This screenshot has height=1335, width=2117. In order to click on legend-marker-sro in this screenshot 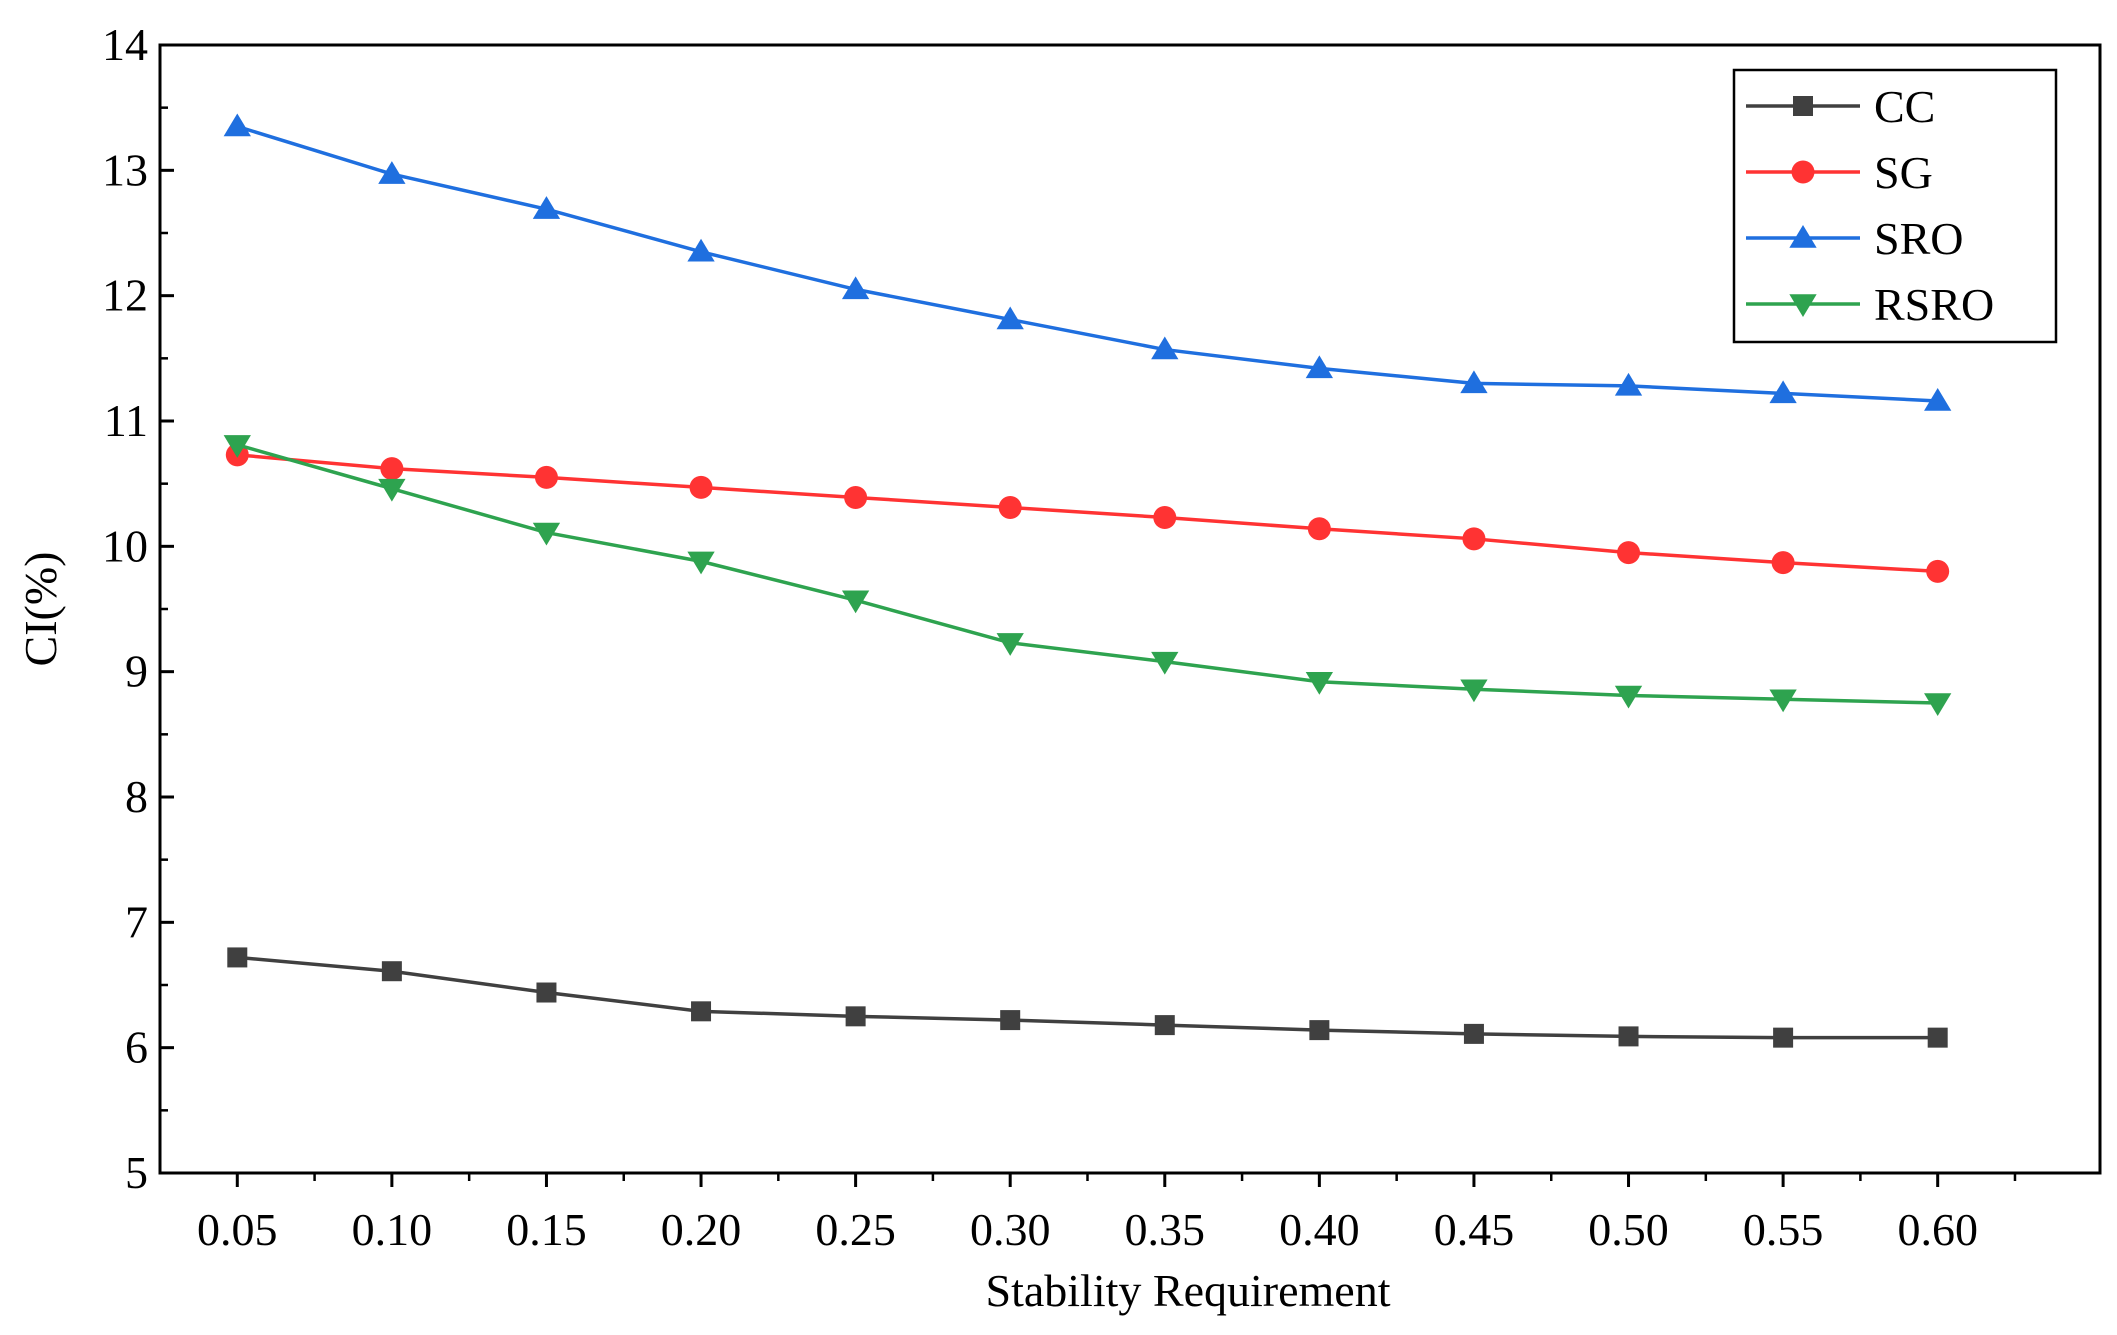, I will do `click(1803, 236)`.